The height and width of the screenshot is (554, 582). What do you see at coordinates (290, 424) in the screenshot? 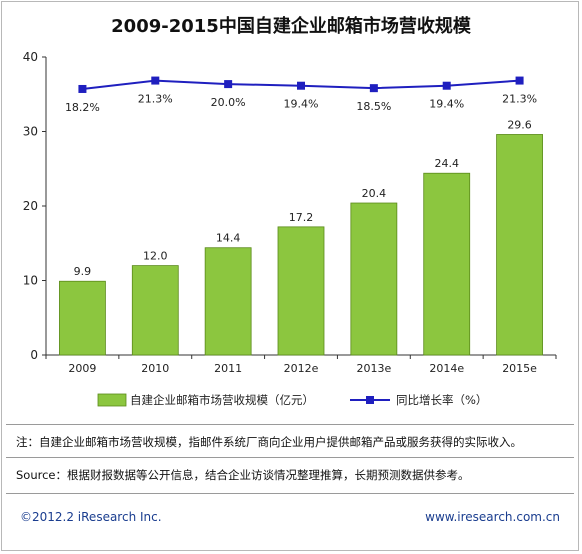
I see `divider-top` at bounding box center [290, 424].